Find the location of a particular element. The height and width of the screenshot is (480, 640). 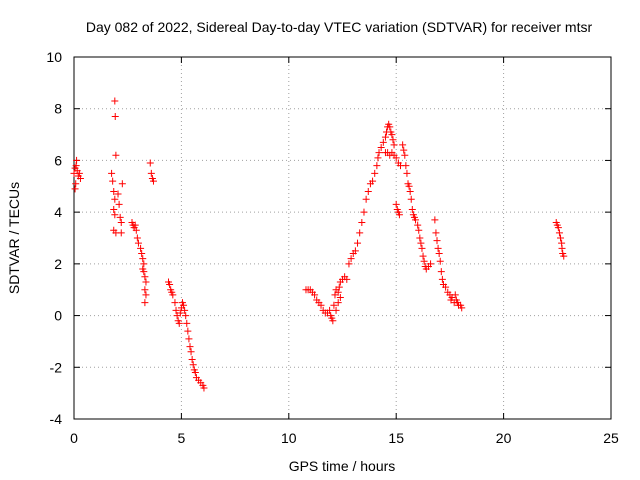

y-tick-label: 10 is located at coordinates (54, 57).